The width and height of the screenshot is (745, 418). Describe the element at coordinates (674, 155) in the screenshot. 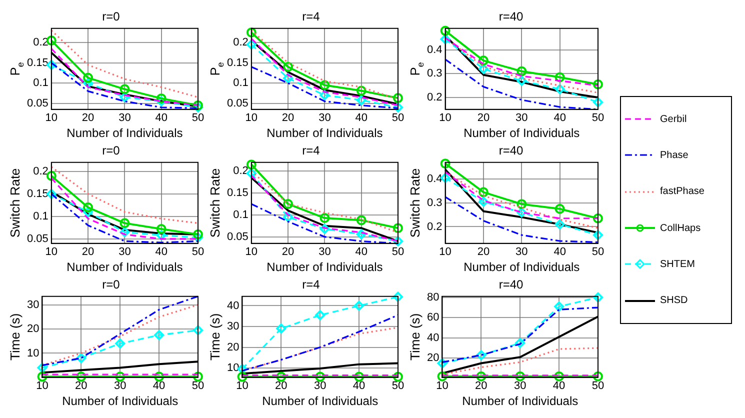

I see `legend-label: Phase` at that location.